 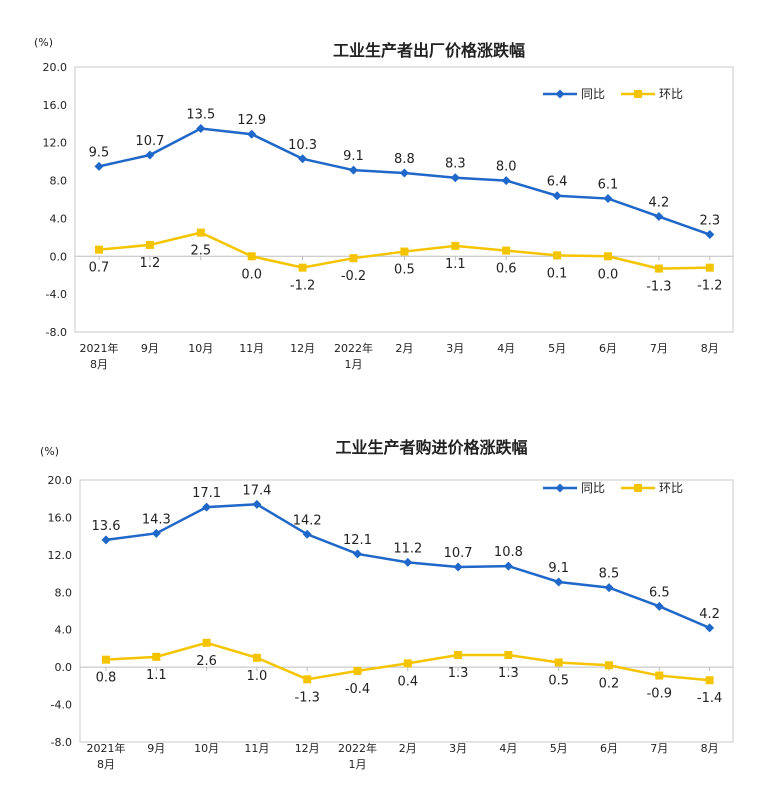 I want to click on data-label: 0.8, so click(x=106, y=678).